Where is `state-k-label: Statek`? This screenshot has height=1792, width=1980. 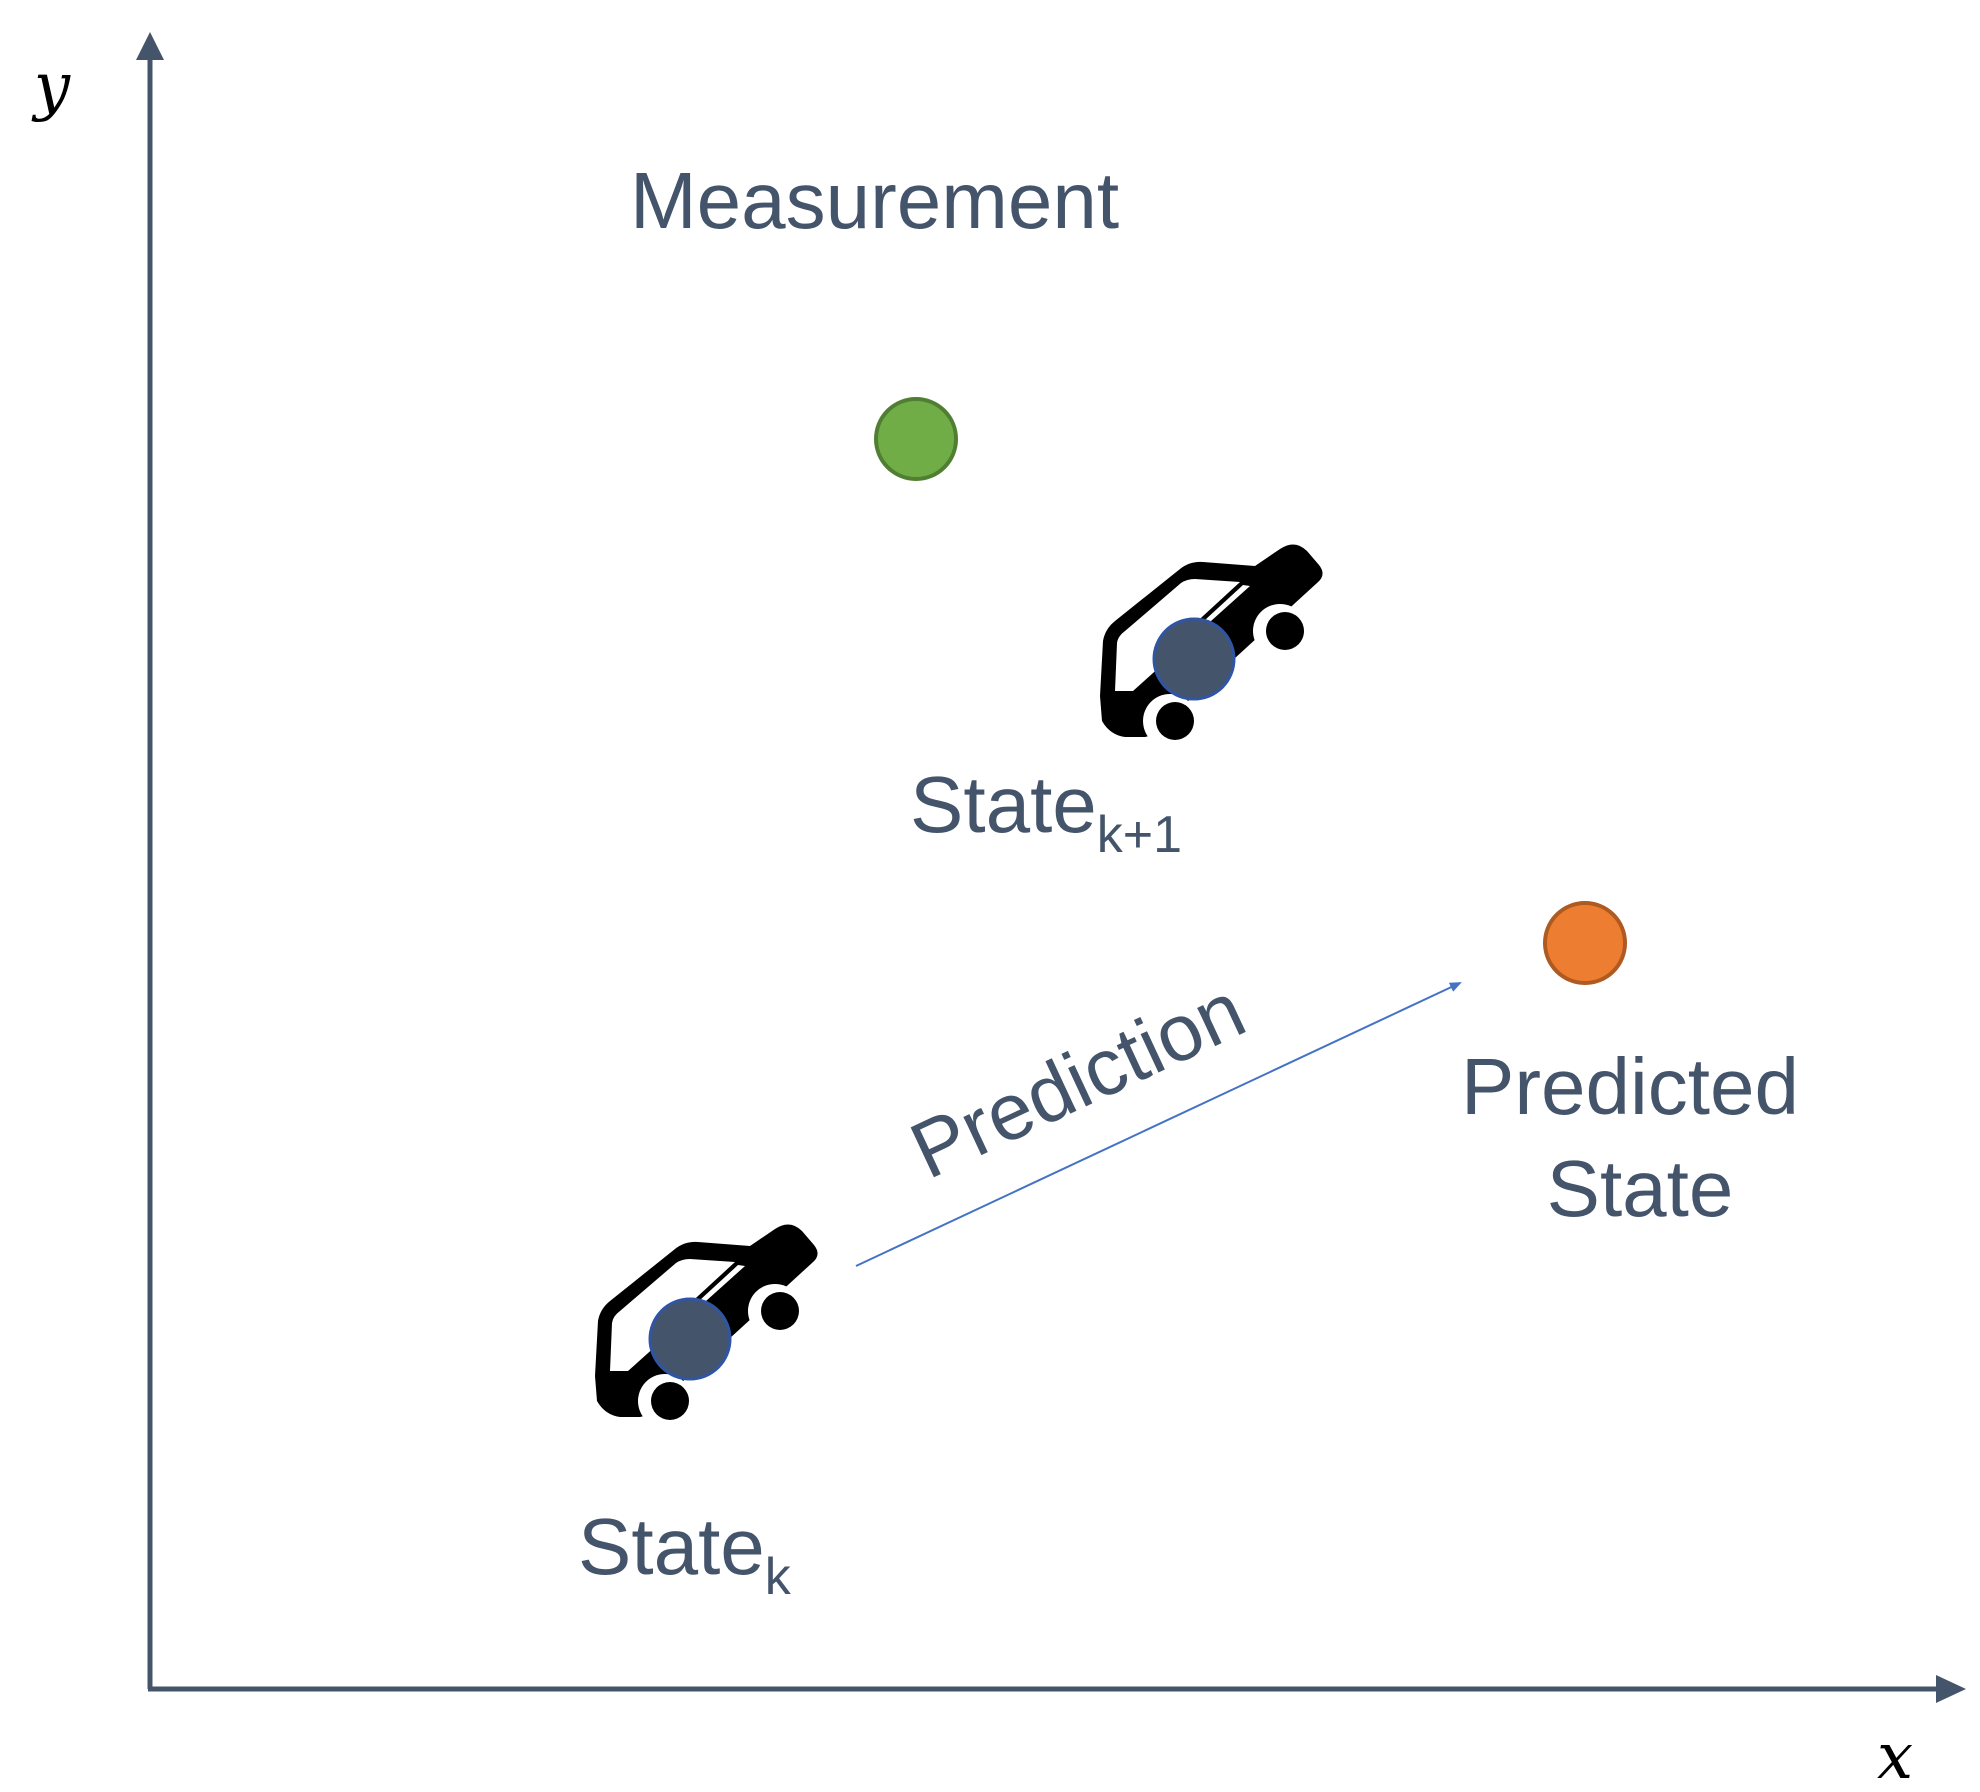 state-k-label: Statek is located at coordinates (685, 1554).